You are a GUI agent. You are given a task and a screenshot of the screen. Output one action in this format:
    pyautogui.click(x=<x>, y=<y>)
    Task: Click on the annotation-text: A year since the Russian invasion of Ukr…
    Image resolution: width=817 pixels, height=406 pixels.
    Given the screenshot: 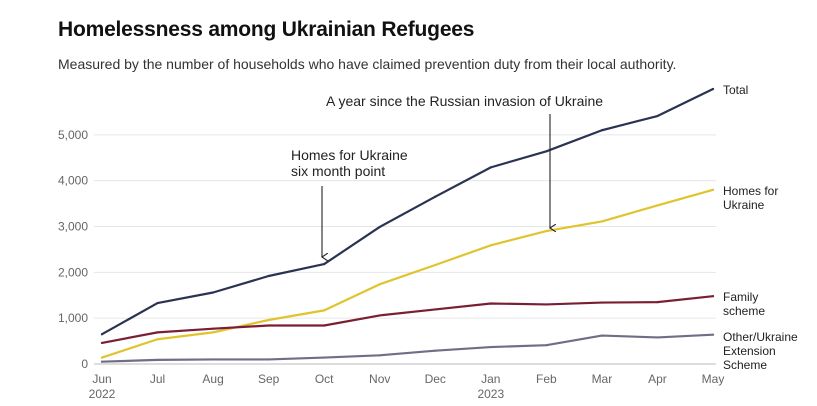 What is the action you would take?
    pyautogui.click(x=464, y=101)
    